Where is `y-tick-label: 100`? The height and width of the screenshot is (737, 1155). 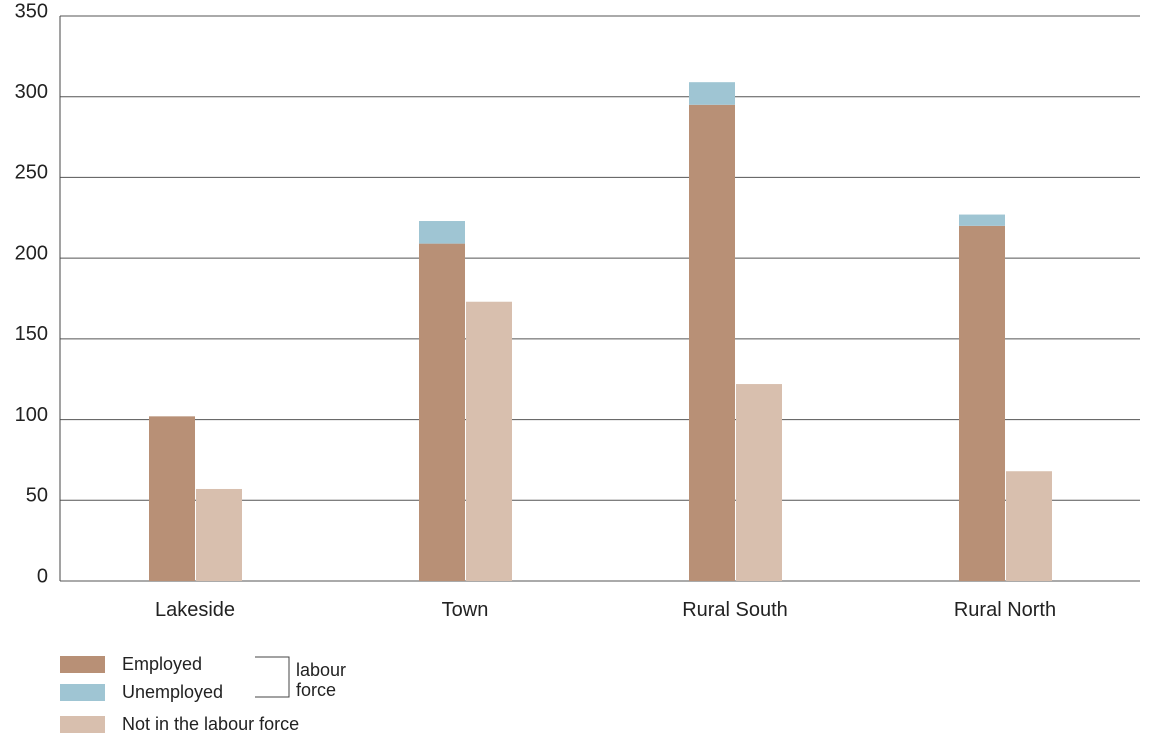 y-tick-label: 100 is located at coordinates (31, 415).